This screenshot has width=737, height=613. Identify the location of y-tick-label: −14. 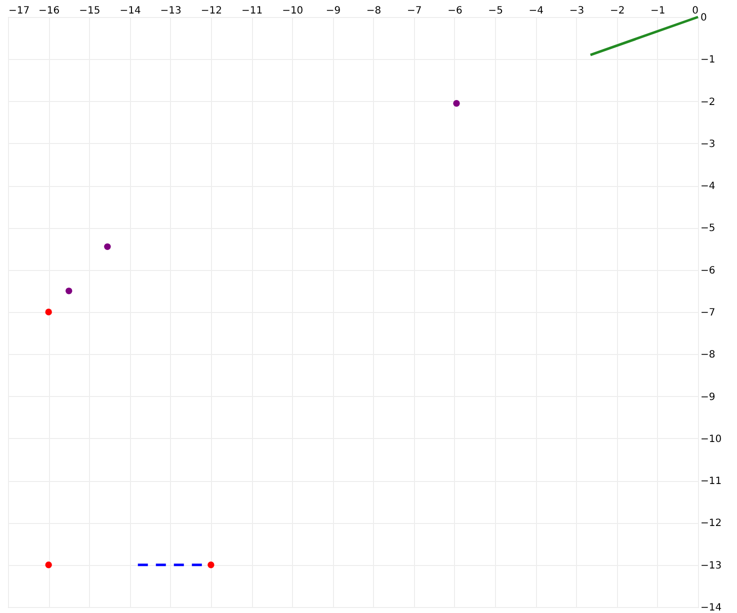
(711, 607).